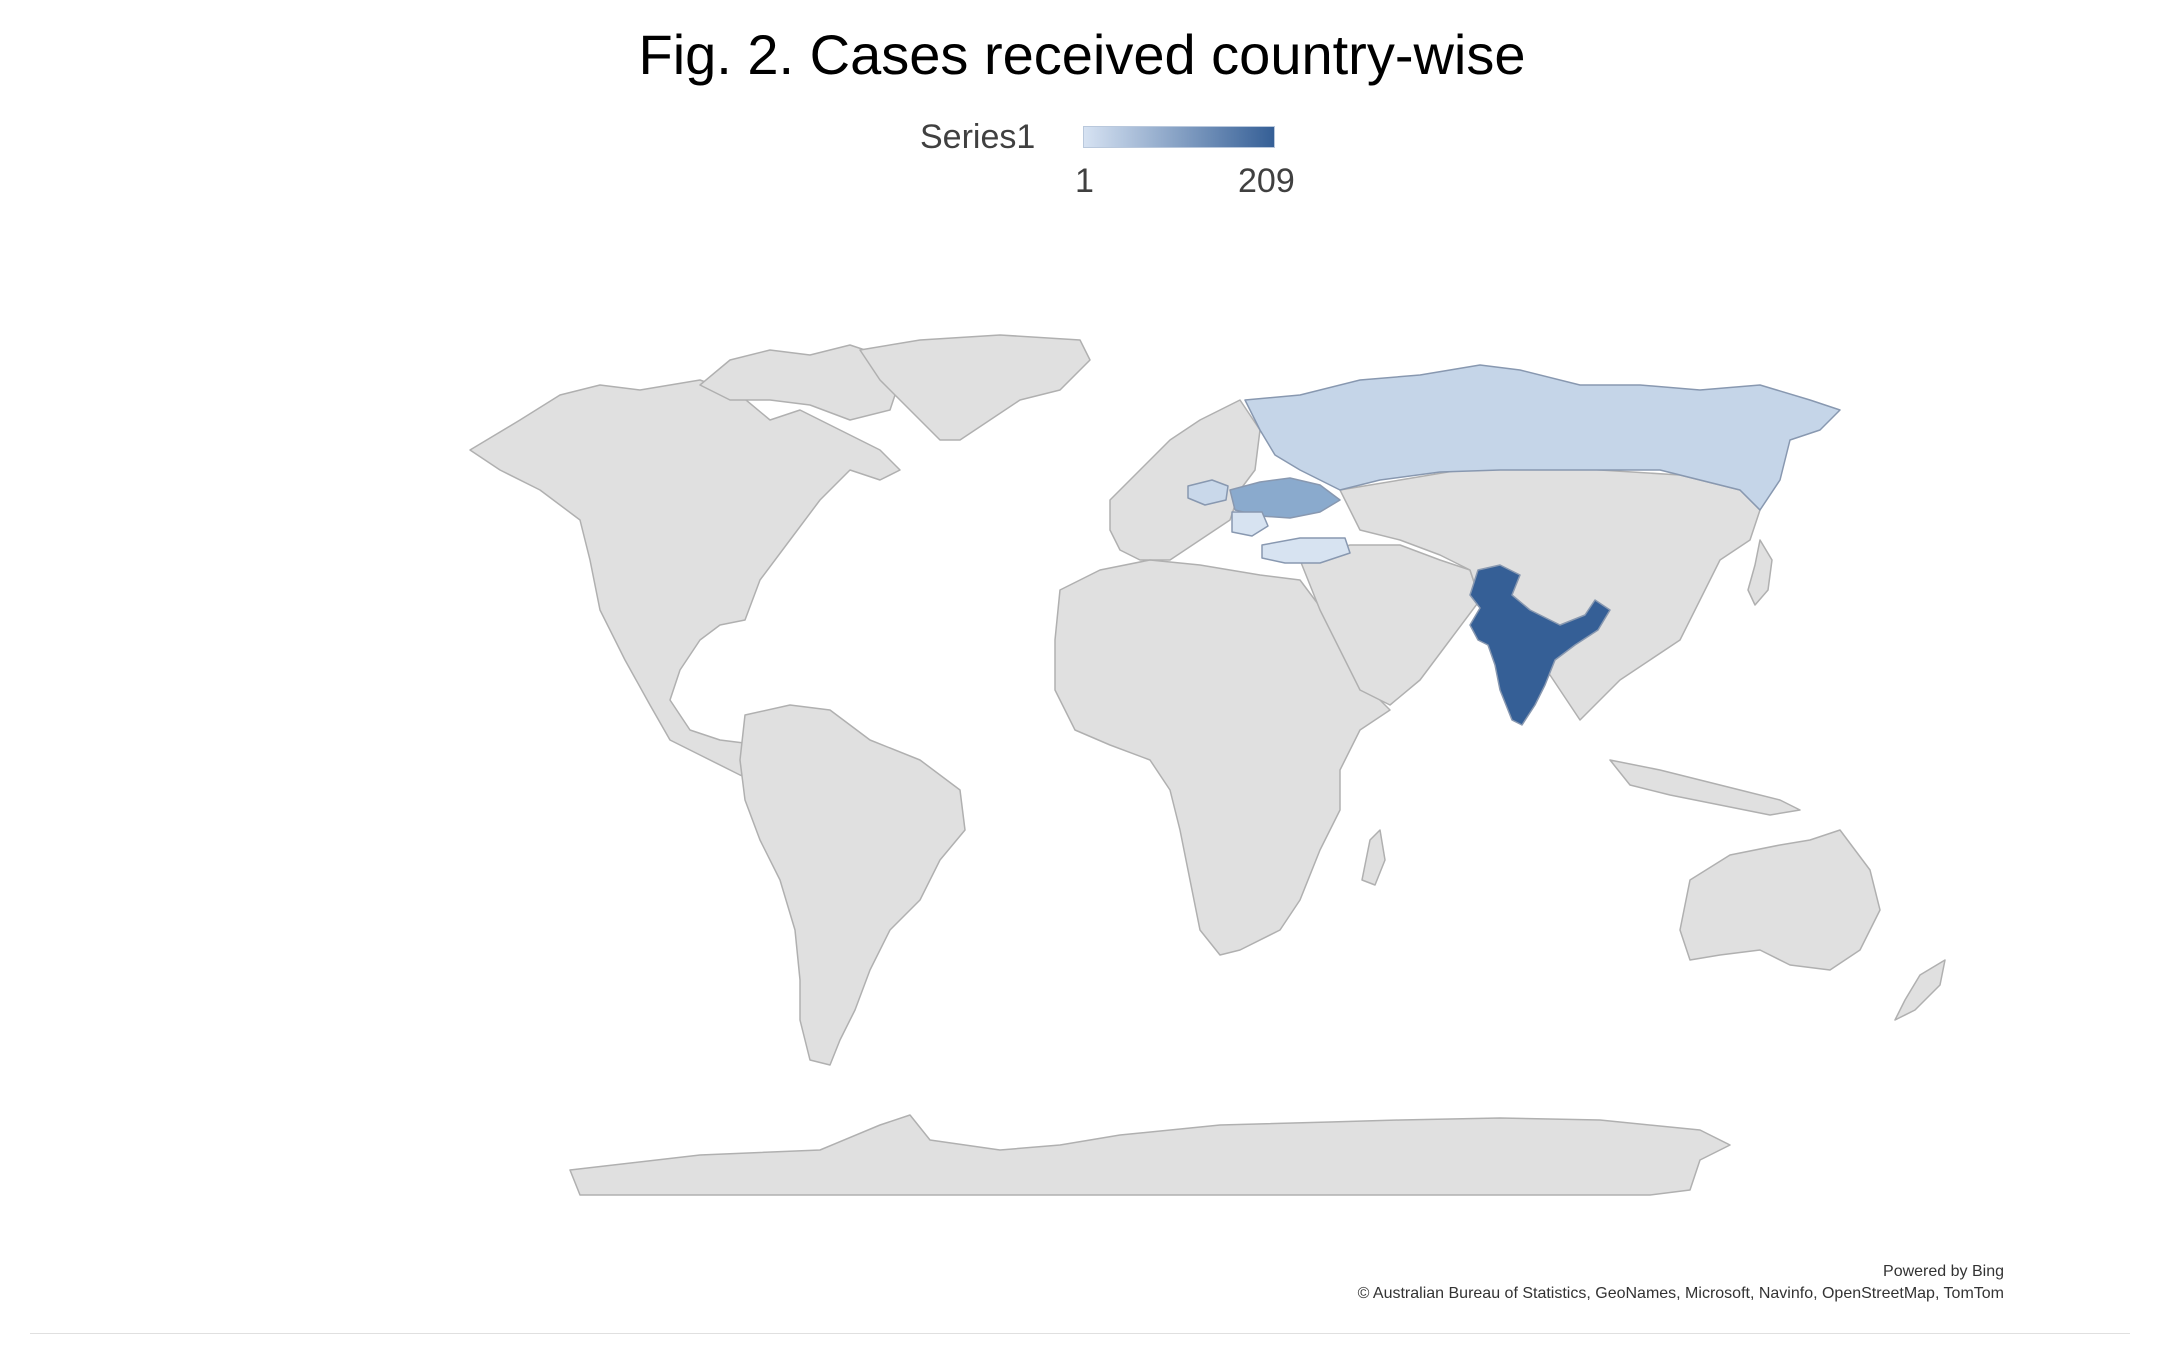 Image resolution: width=2164 pixels, height=1353 pixels. What do you see at coordinates (1185, 480) in the screenshot?
I see `europe` at bounding box center [1185, 480].